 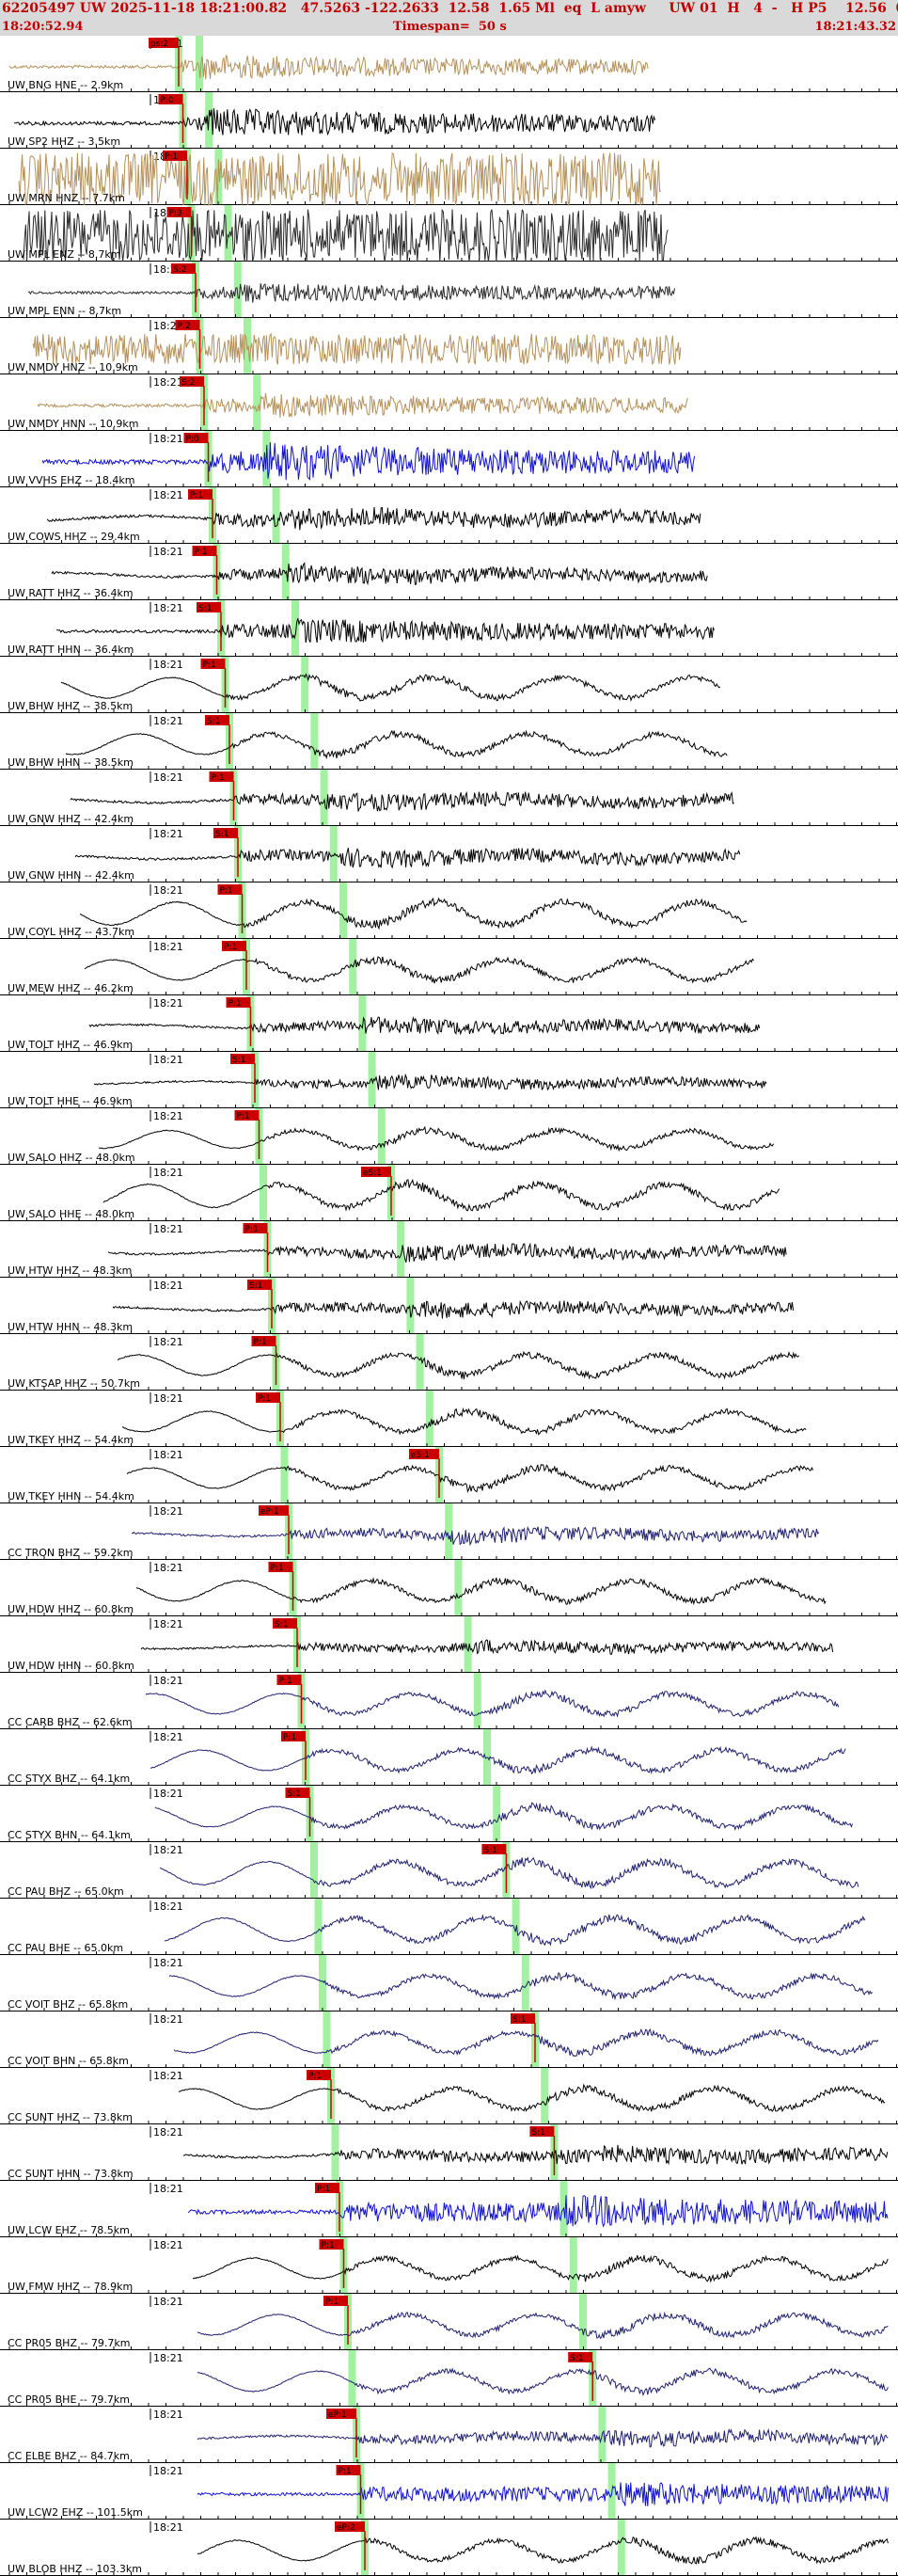 What do you see at coordinates (192, 439) in the screenshot?
I see `p-pick-label: P:0` at bounding box center [192, 439].